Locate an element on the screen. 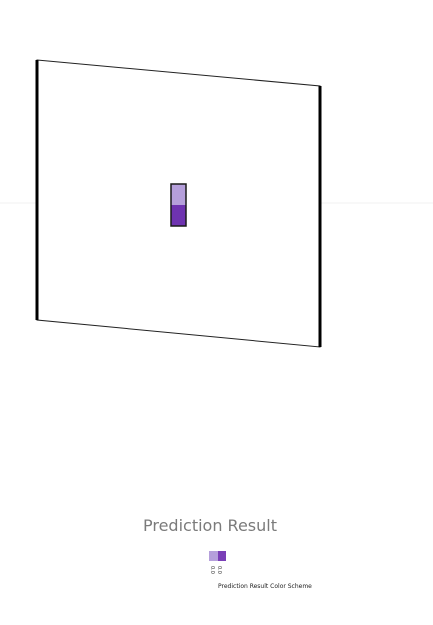 The width and height of the screenshot is (433, 625). legend-tick-low: 0.0 is located at coordinates (212, 570).